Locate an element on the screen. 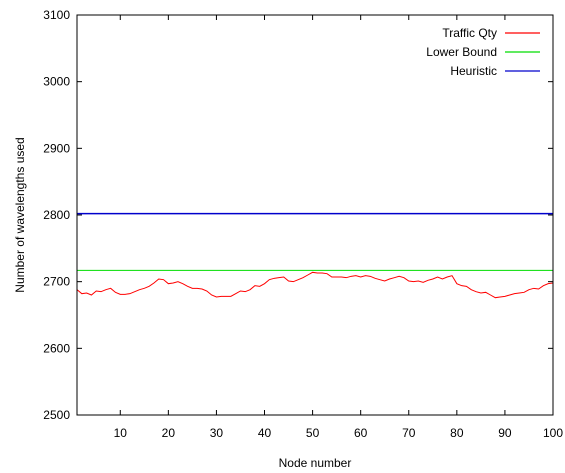 The height and width of the screenshot is (473, 565). x-tick-label: 100 is located at coordinates (553, 433).